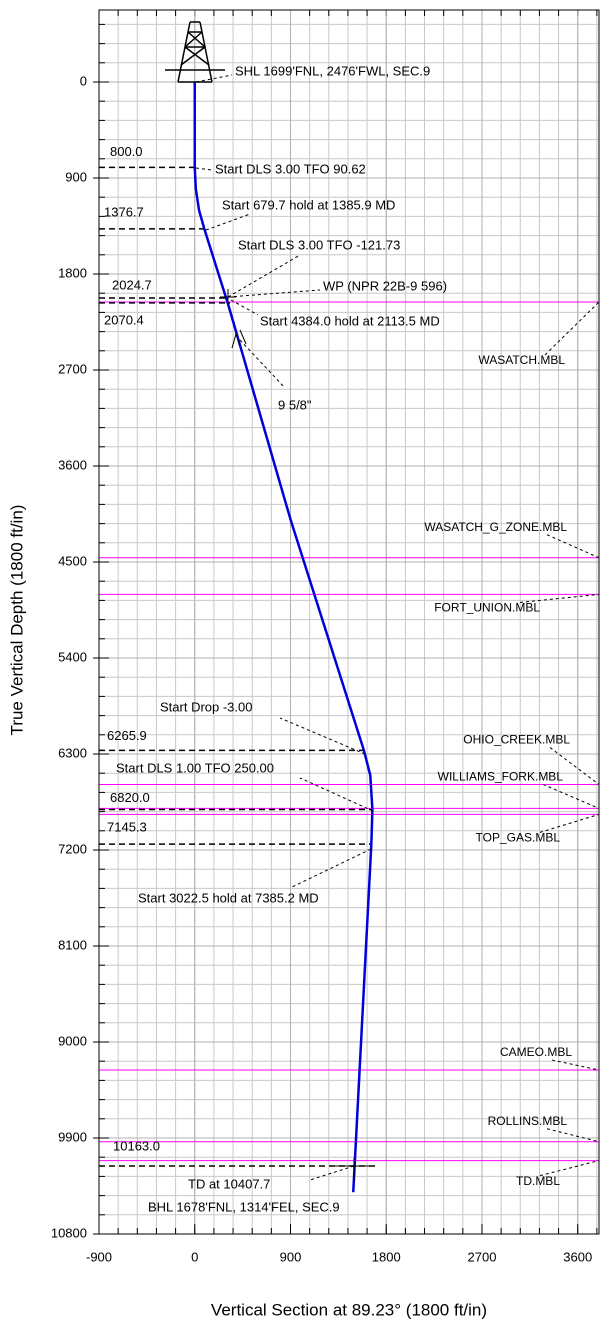 The image size is (605, 1331). Describe the element at coordinates (482, 1256) in the screenshot. I see `x-tick-label: 2700` at that location.